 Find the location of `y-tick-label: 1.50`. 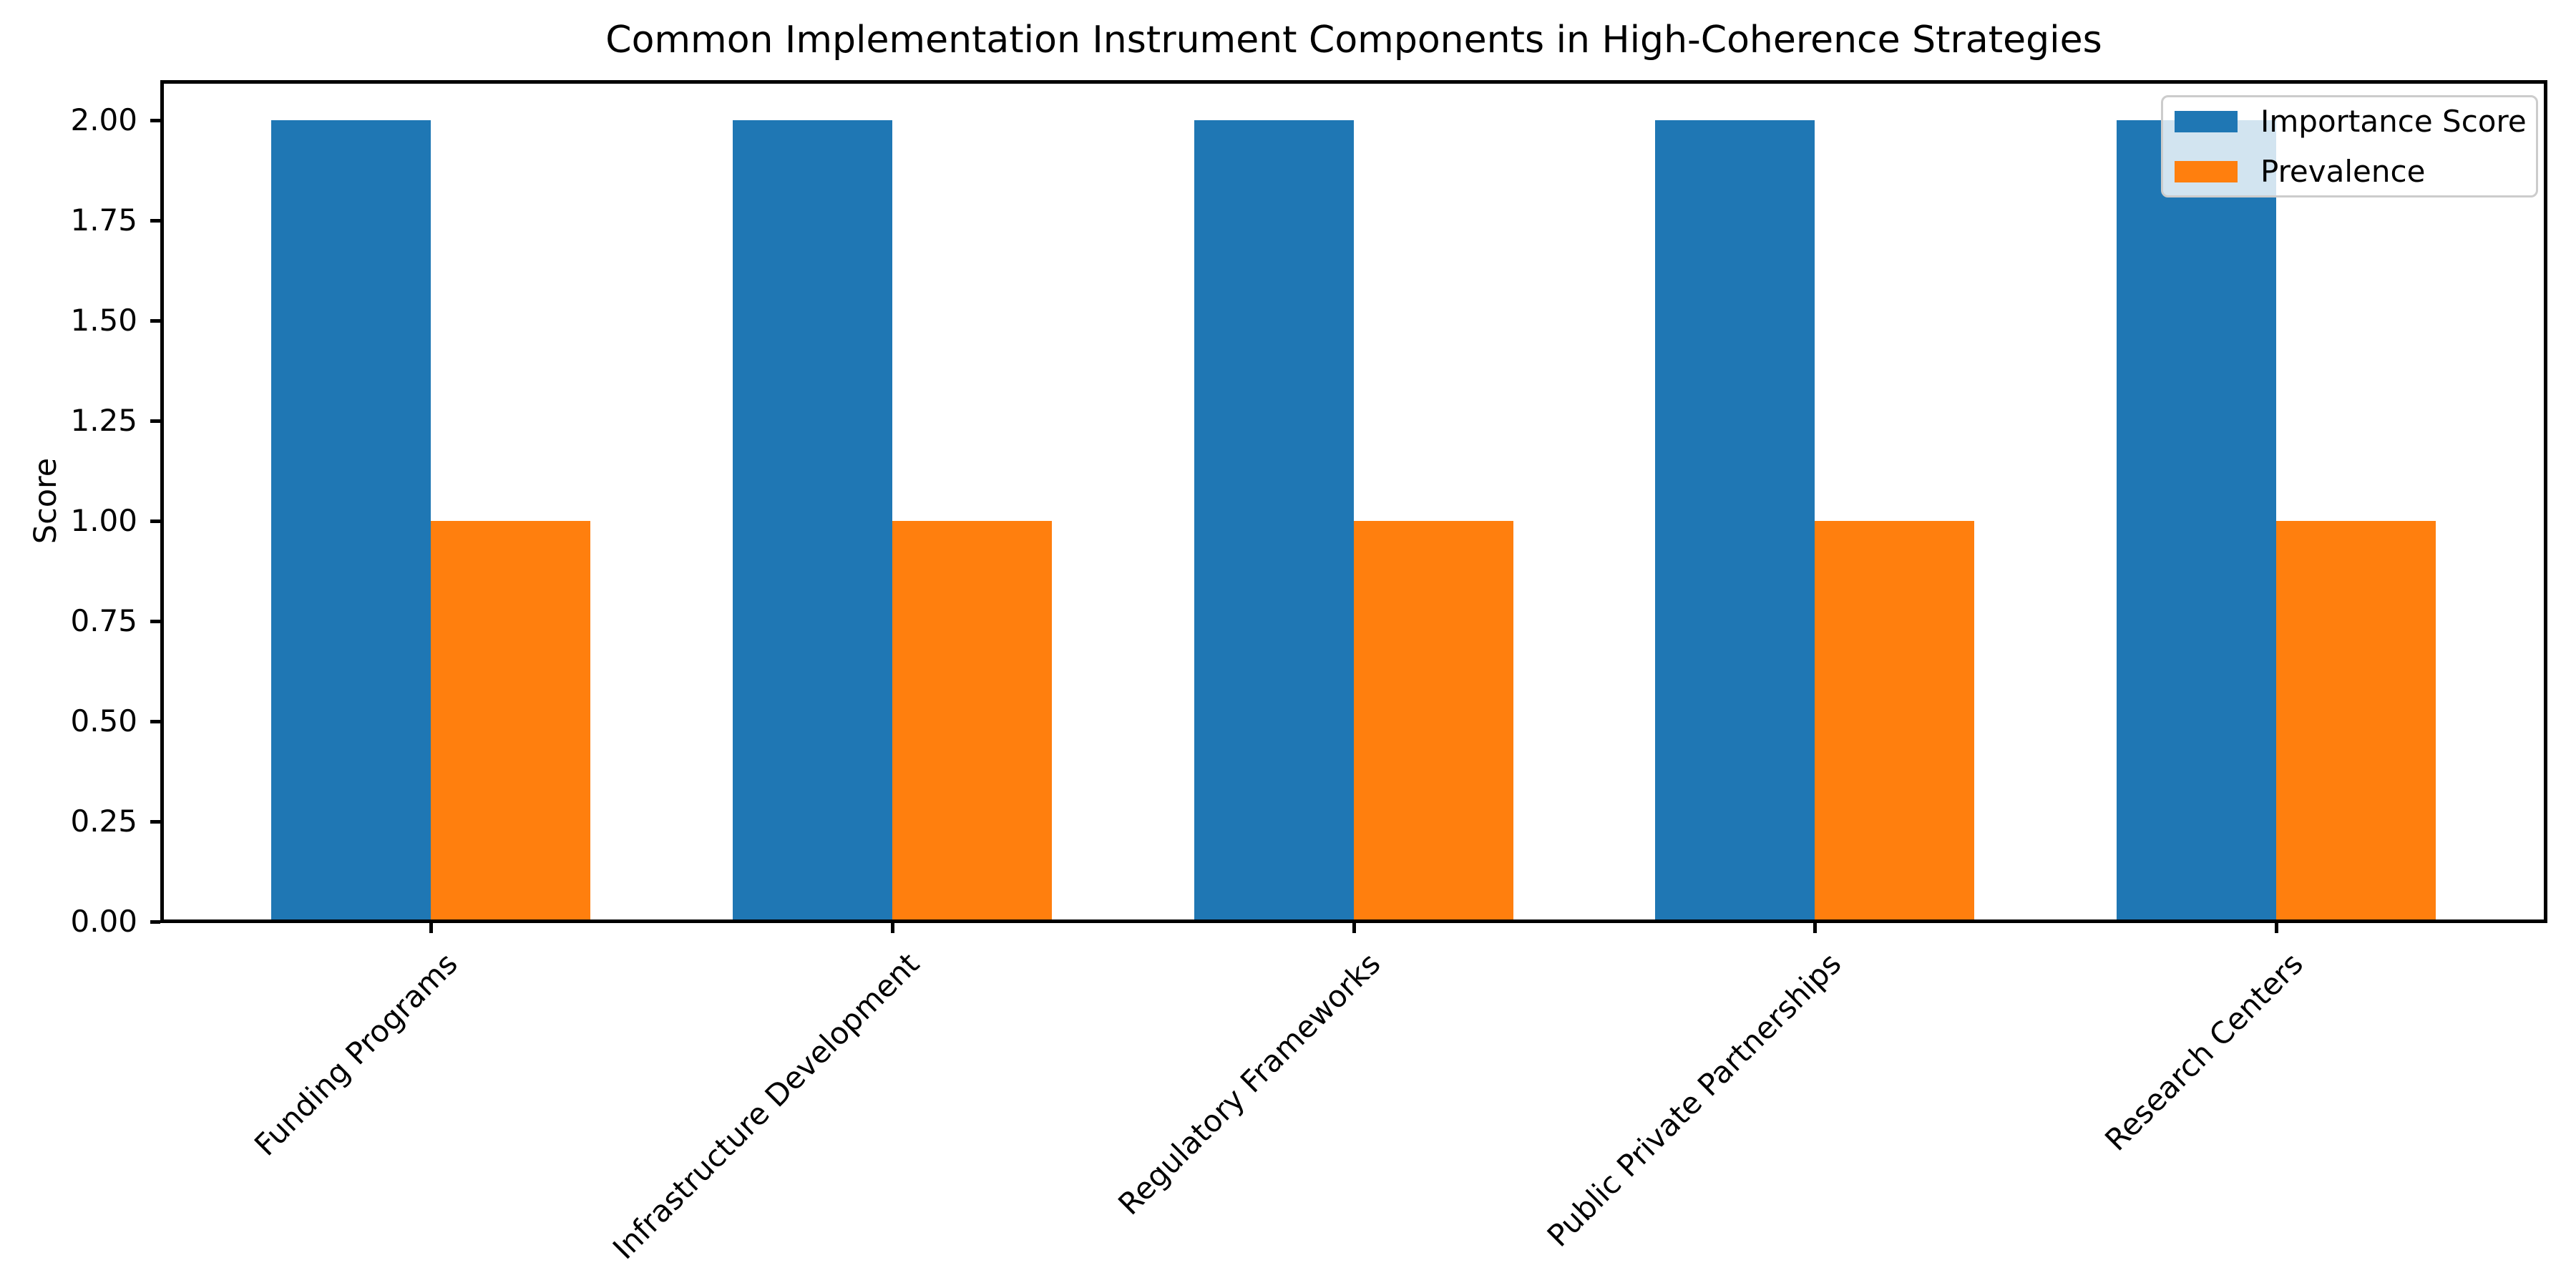

y-tick-label: 1.50 is located at coordinates (103, 320).